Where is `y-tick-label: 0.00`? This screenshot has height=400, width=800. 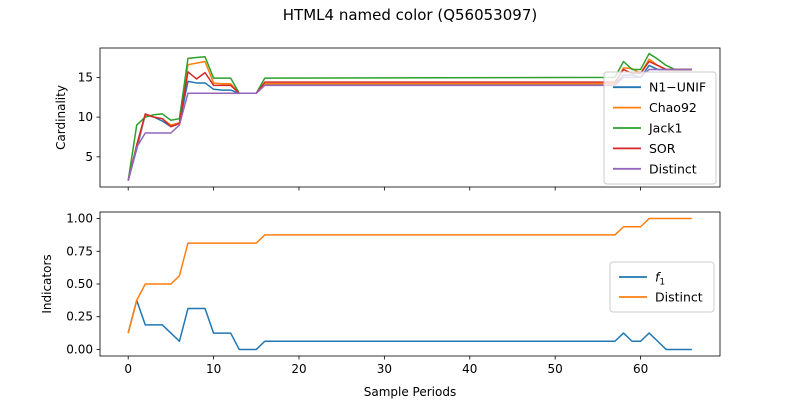 y-tick-label: 0.00 is located at coordinates (79, 349).